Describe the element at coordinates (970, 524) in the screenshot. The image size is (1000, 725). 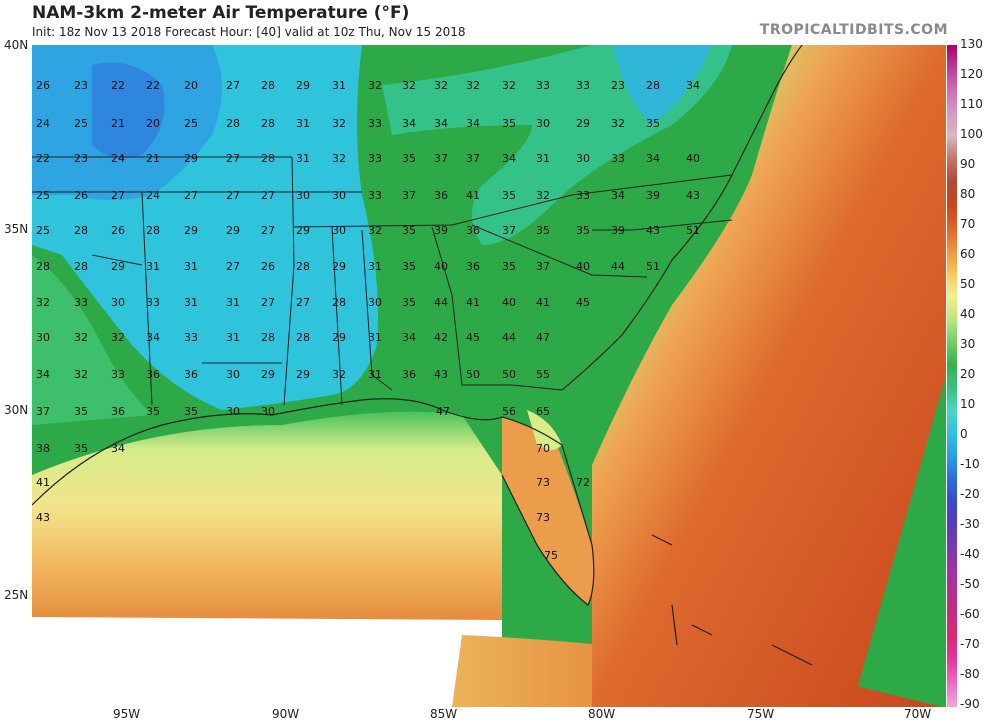
I see `colorbar-tick: -30` at that location.